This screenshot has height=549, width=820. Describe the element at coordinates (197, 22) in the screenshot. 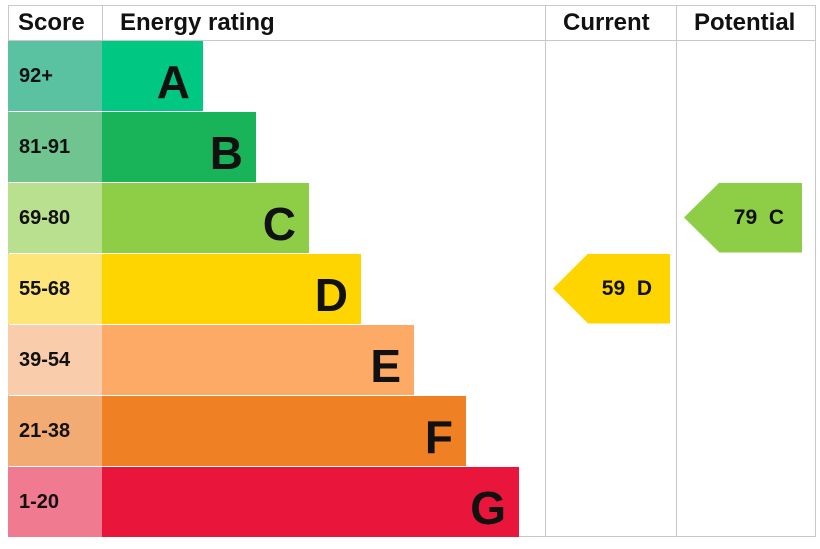

I see `header-energy-rating: Energy rating` at that location.